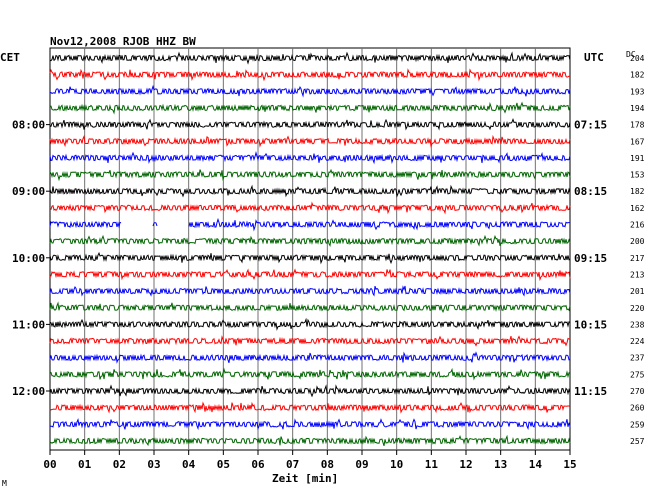 Image resolution: width=650 pixels, height=494 pixels. What do you see at coordinates (637, 241) in the screenshot?
I see `dc-value: 200` at bounding box center [637, 241].